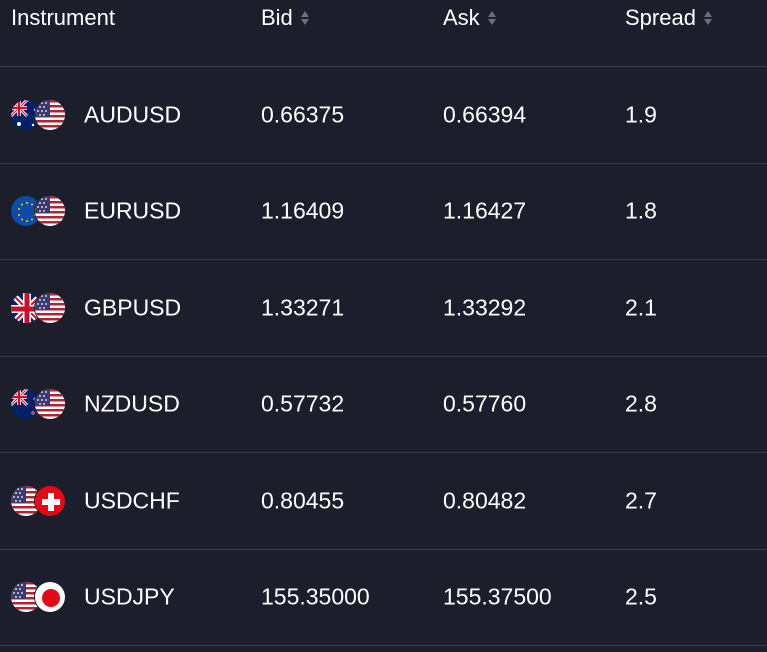  What do you see at coordinates (315, 596) in the screenshot?
I see `bid-price: 155.35000` at bounding box center [315, 596].